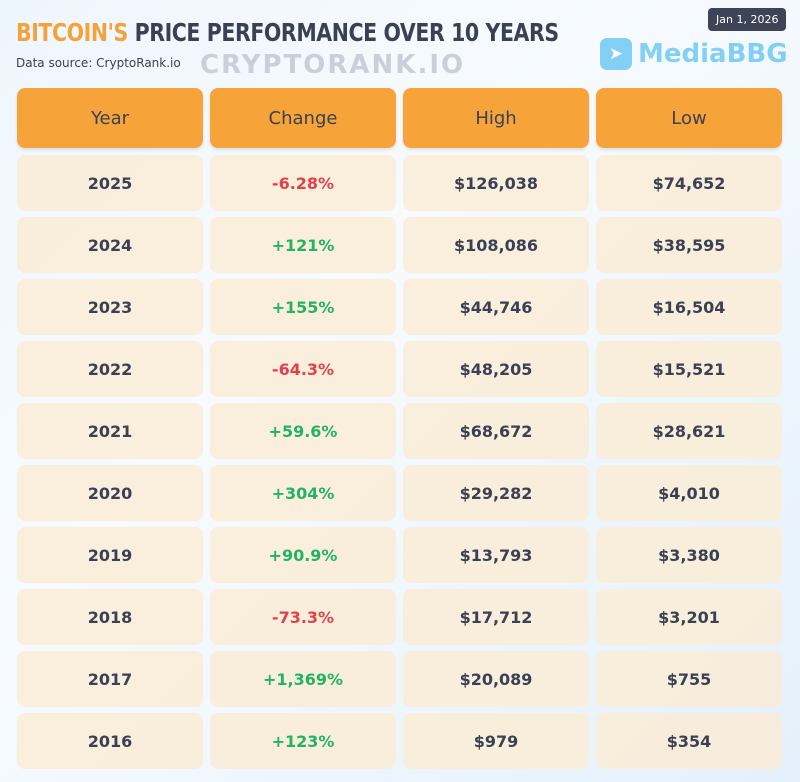 This screenshot has width=800, height=782. What do you see at coordinates (303, 617) in the screenshot?
I see `cell-change: -73.3%` at bounding box center [303, 617].